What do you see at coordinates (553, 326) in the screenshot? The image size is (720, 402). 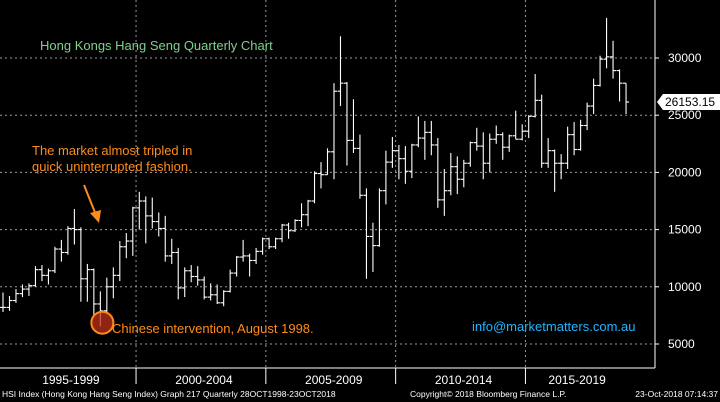 I see `watermark-text: info@marketmatters.com.au` at bounding box center [553, 326].